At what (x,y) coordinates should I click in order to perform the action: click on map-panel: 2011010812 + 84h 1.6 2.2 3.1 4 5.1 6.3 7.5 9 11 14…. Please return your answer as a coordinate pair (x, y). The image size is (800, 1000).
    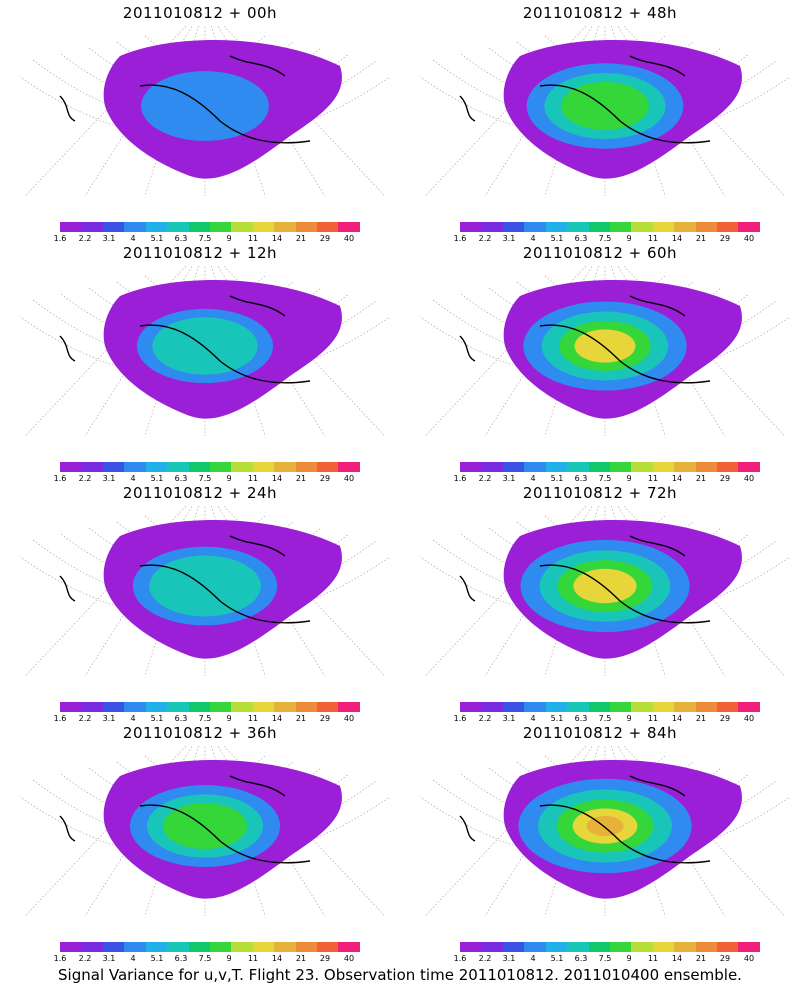
    Looking at the image, I should click on (600, 841).